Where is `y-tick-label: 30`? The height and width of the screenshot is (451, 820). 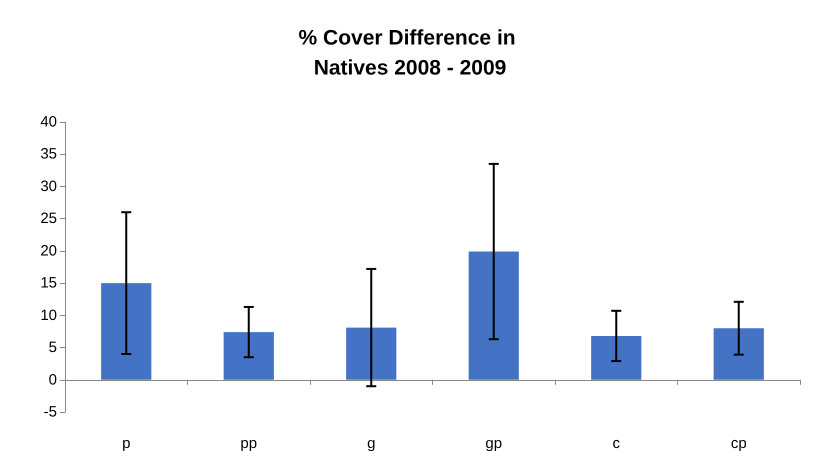 y-tick-label: 30 is located at coordinates (48, 186).